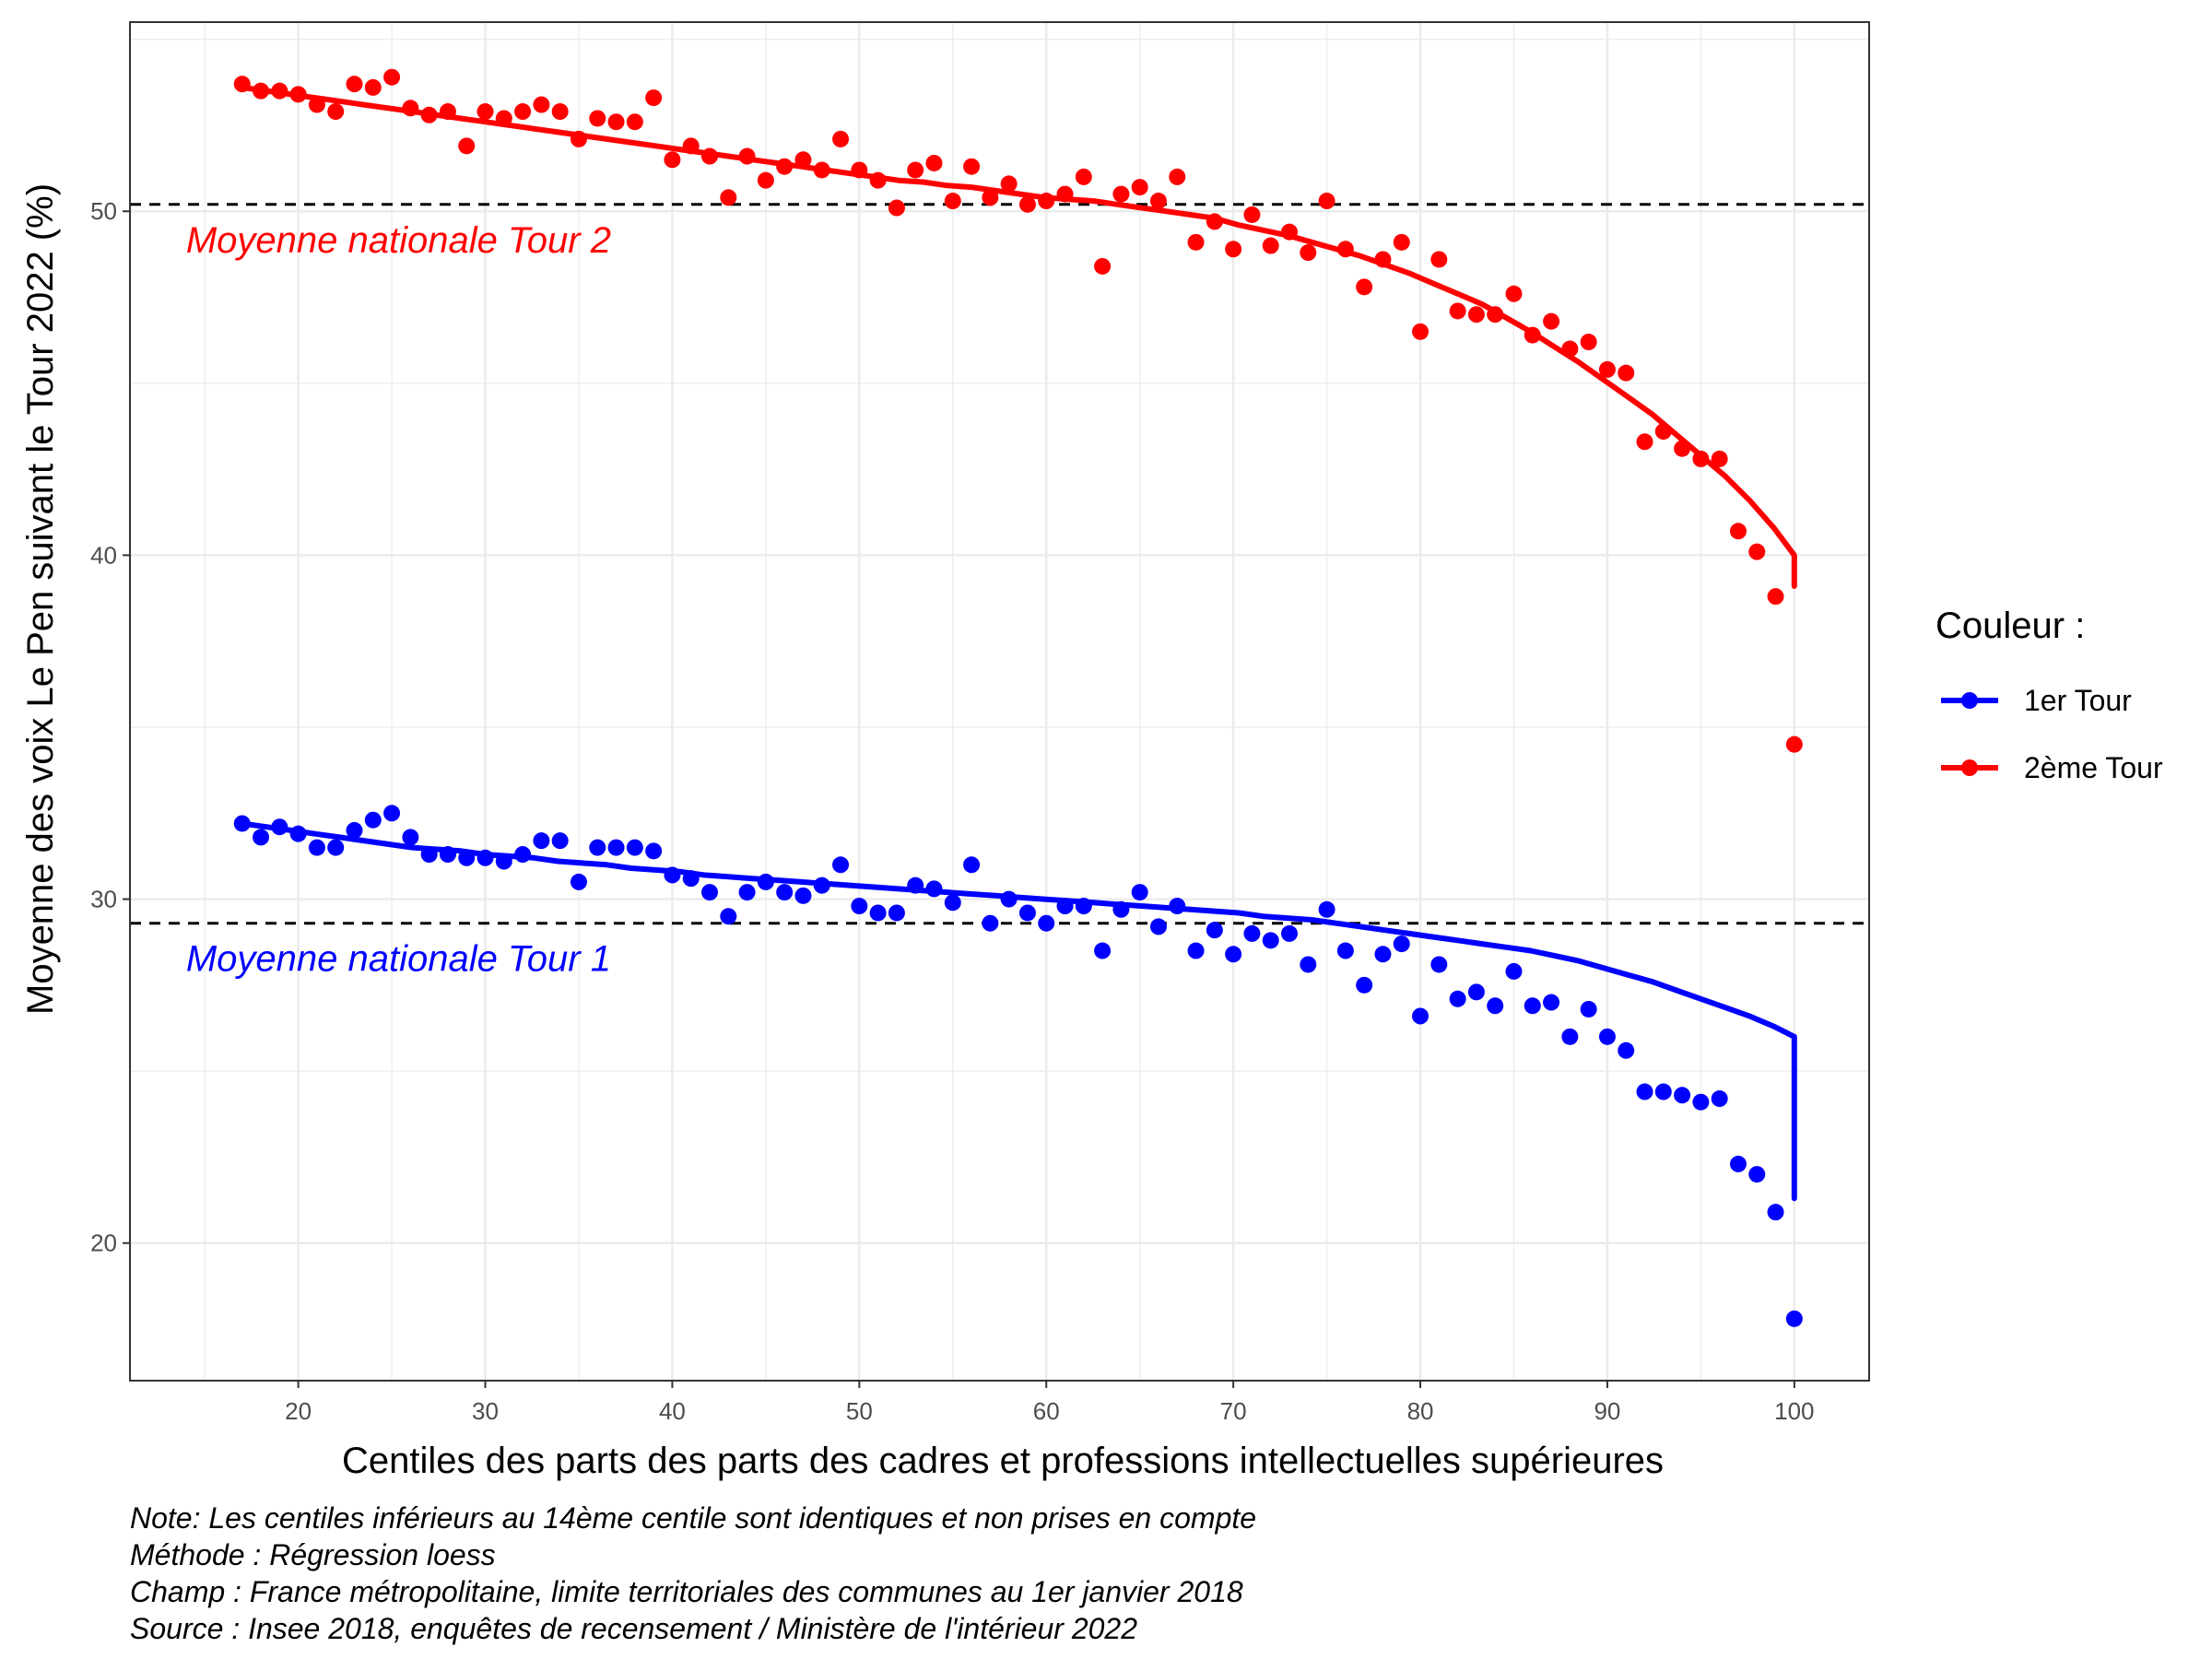 Image resolution: width=2212 pixels, height=1659 pixels. I want to click on legend-label-1er-tour: 1er Tour, so click(2078, 700).